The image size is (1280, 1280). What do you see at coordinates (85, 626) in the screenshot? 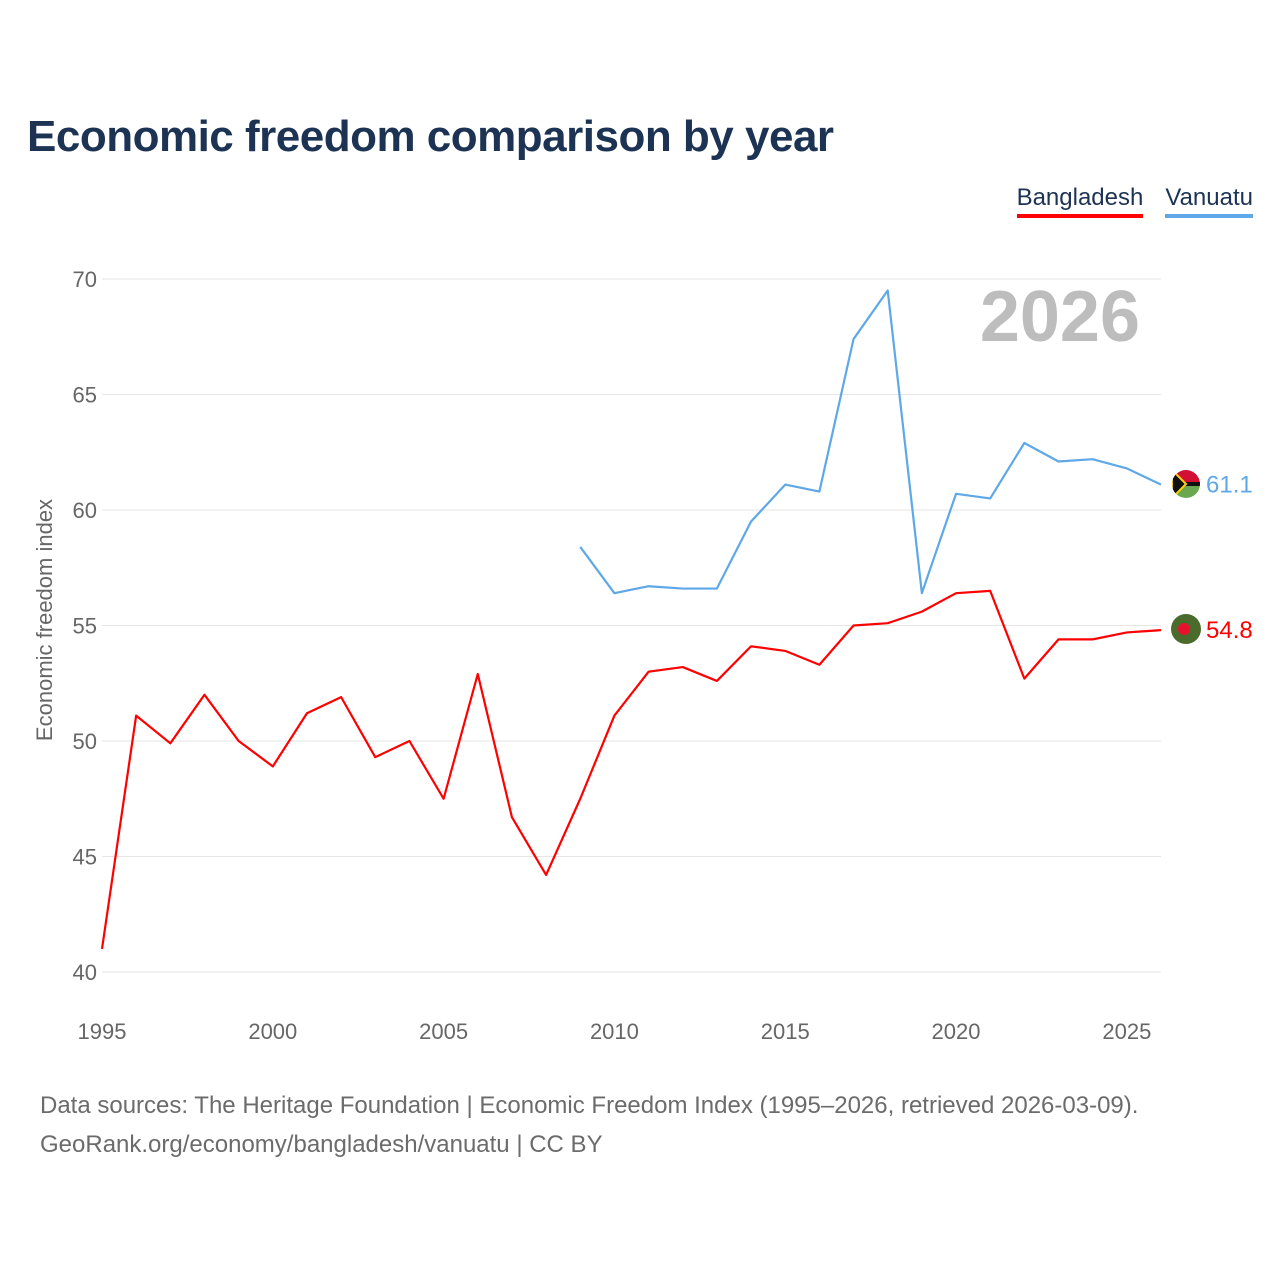
I see `y-tick-label: 55` at bounding box center [85, 626].